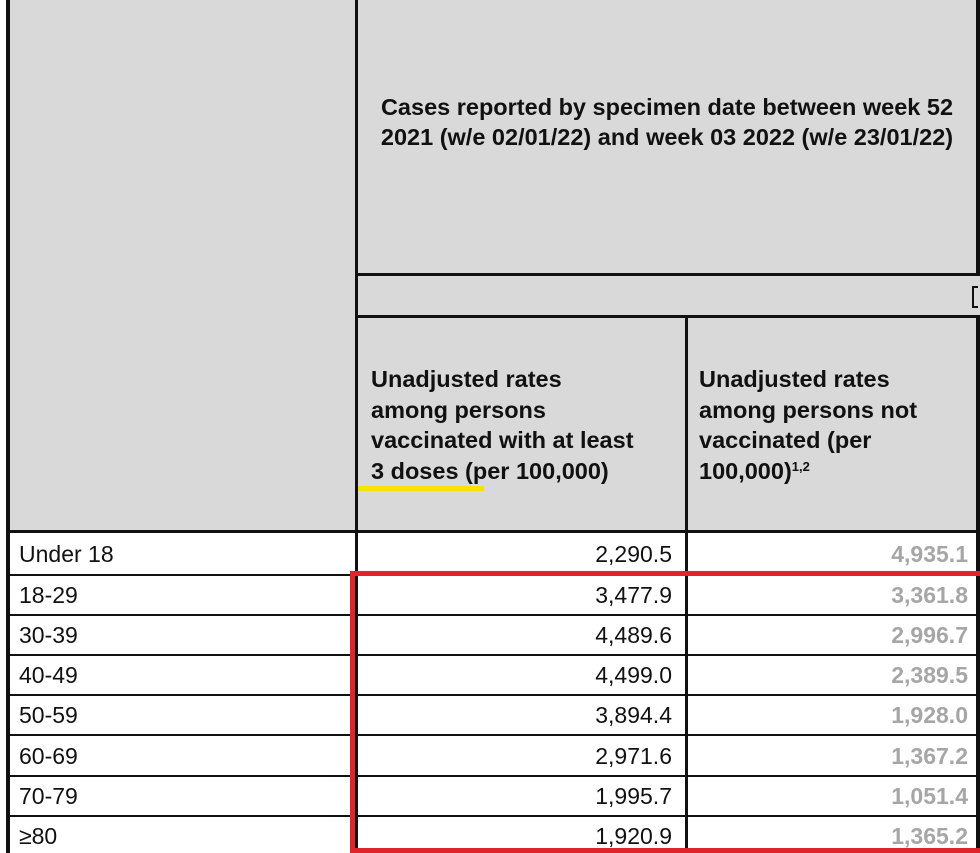 The width and height of the screenshot is (980, 853). Describe the element at coordinates (48, 635) in the screenshot. I see `age-cell: 30-39` at that location.